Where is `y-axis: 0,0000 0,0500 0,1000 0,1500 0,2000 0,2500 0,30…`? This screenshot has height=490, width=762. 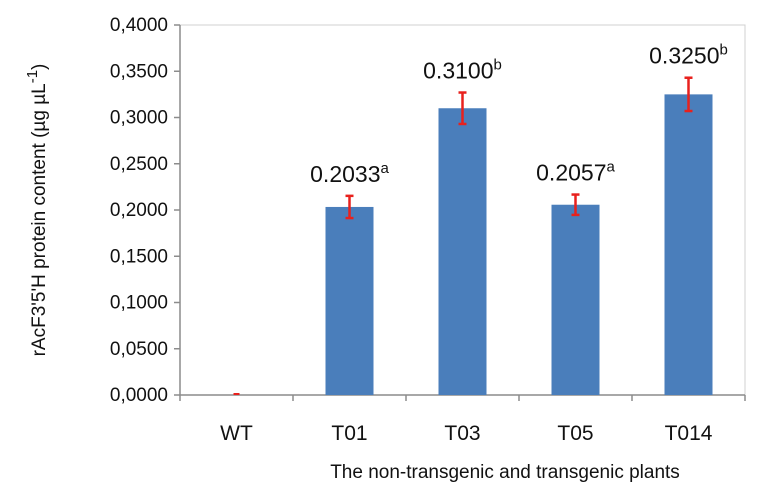 y-axis: 0,0000 0,0500 0,1000 0,1500 0,2000 0,2500 0,30… is located at coordinates (145, 210).